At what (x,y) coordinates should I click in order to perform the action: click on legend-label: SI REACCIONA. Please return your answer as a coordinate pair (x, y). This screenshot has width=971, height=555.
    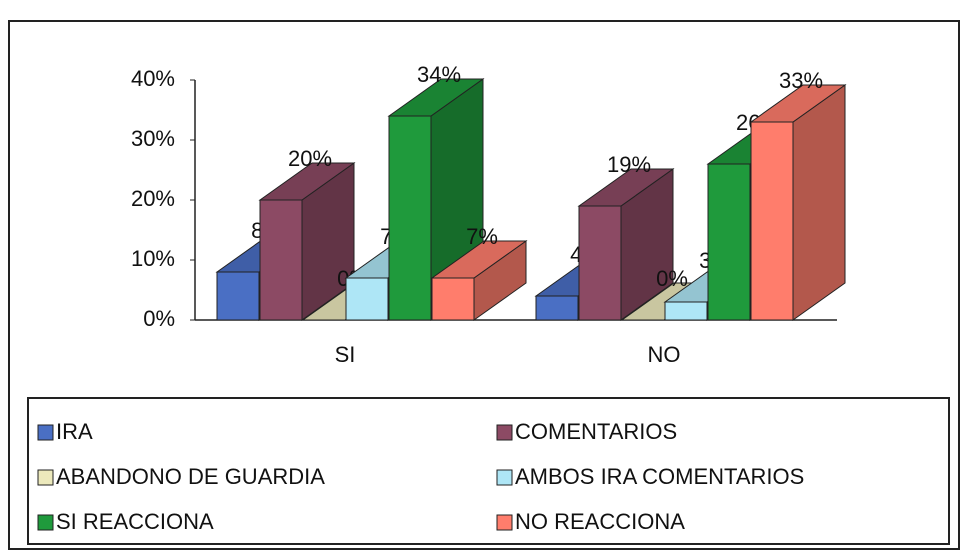
    Looking at the image, I should click on (135, 521).